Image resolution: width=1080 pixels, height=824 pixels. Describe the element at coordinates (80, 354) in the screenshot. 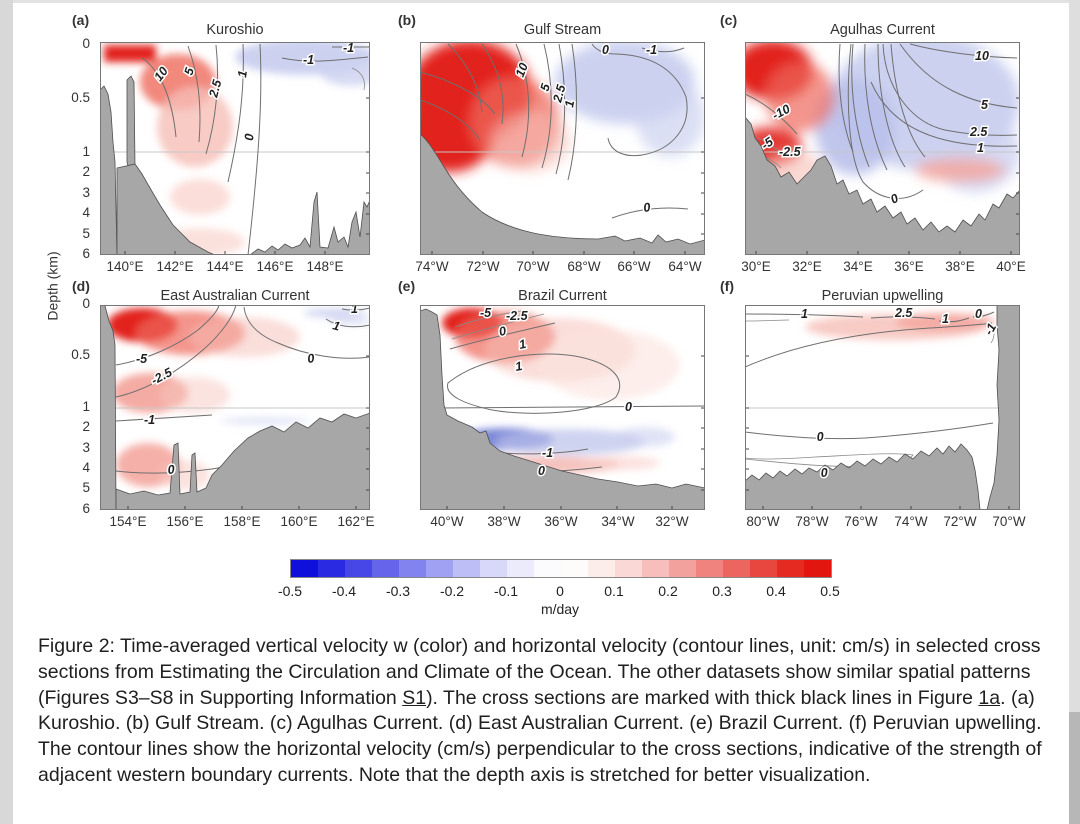

I see `panel-d-ytick: 0.5` at that location.